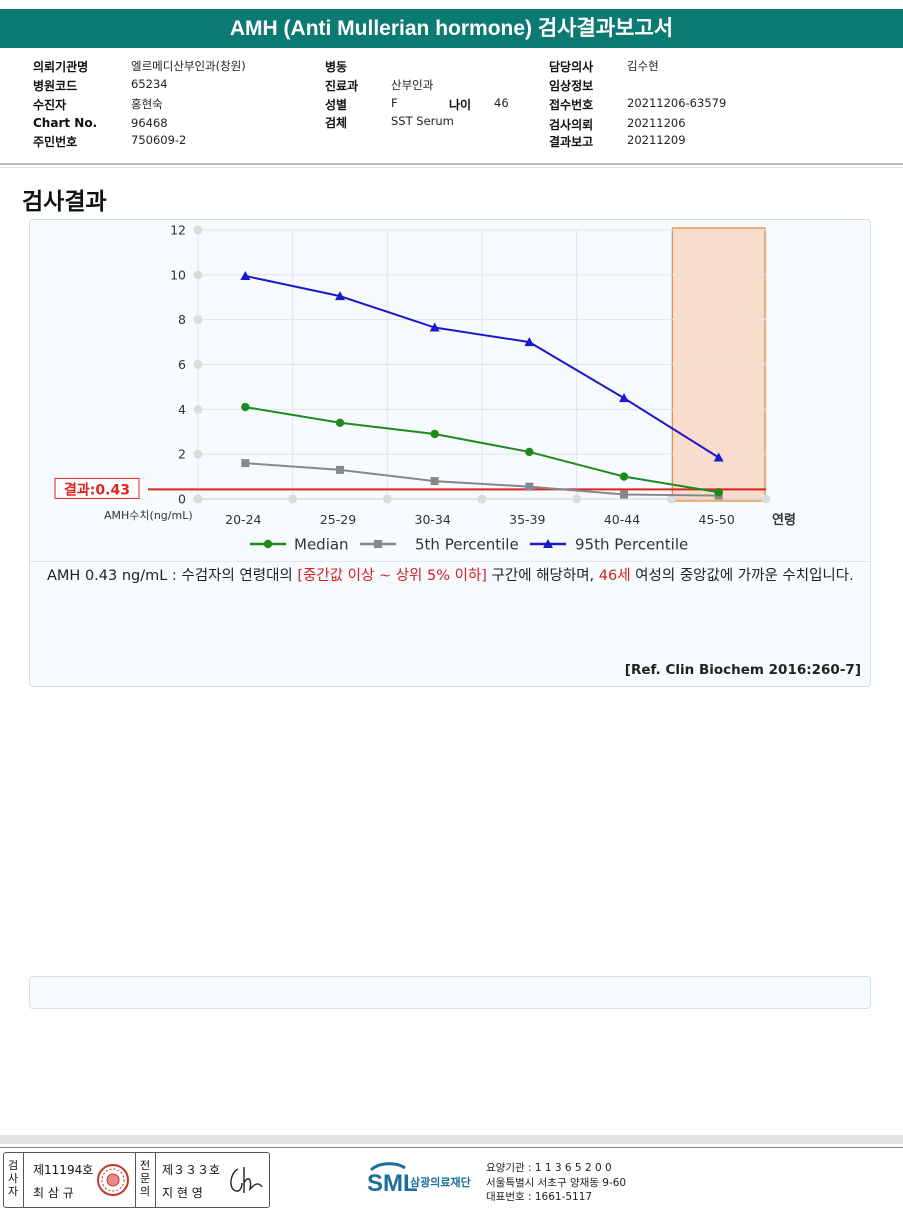 This screenshot has width=903, height=1217. Describe the element at coordinates (677, 103) in the screenshot. I see `receipt-no-value: 20211206-63579` at that location.